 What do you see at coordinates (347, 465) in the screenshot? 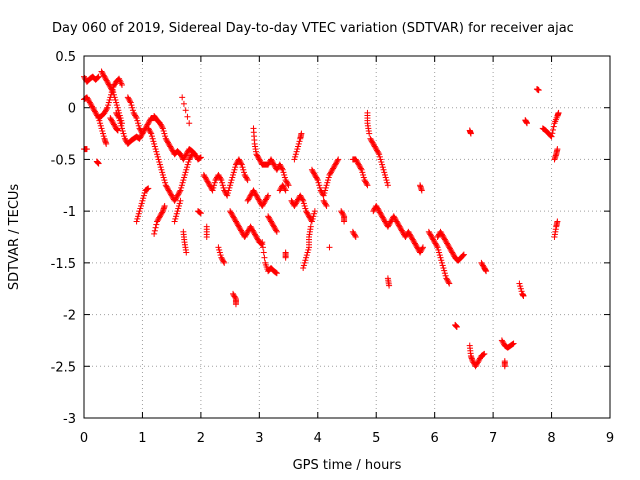
I see `x-axis-label: GPS time / hours` at bounding box center [347, 465].